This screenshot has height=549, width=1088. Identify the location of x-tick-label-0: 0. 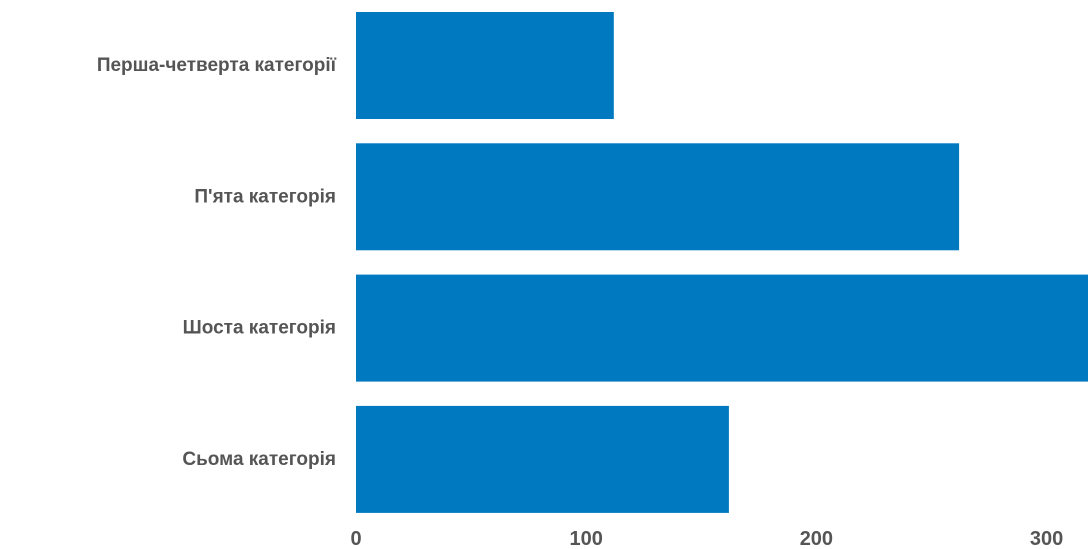
(355, 538).